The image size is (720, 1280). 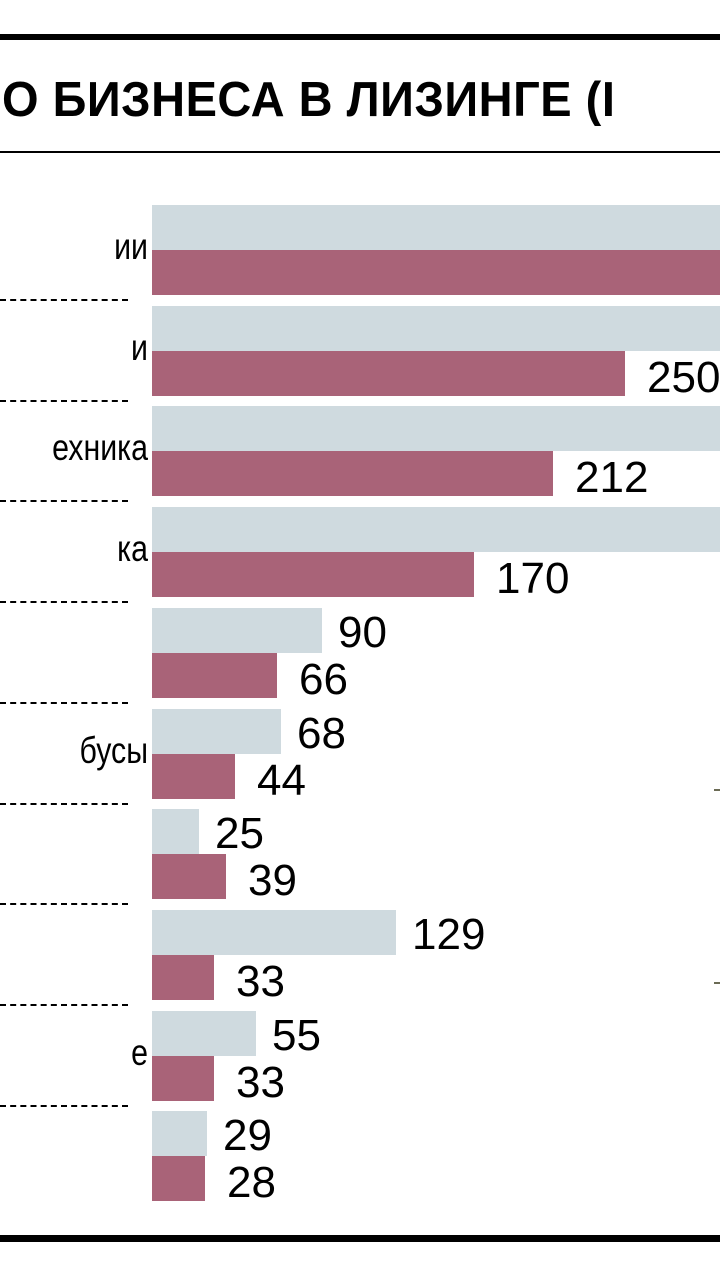 I want to click on value-label-previous: 90, so click(x=362, y=632).